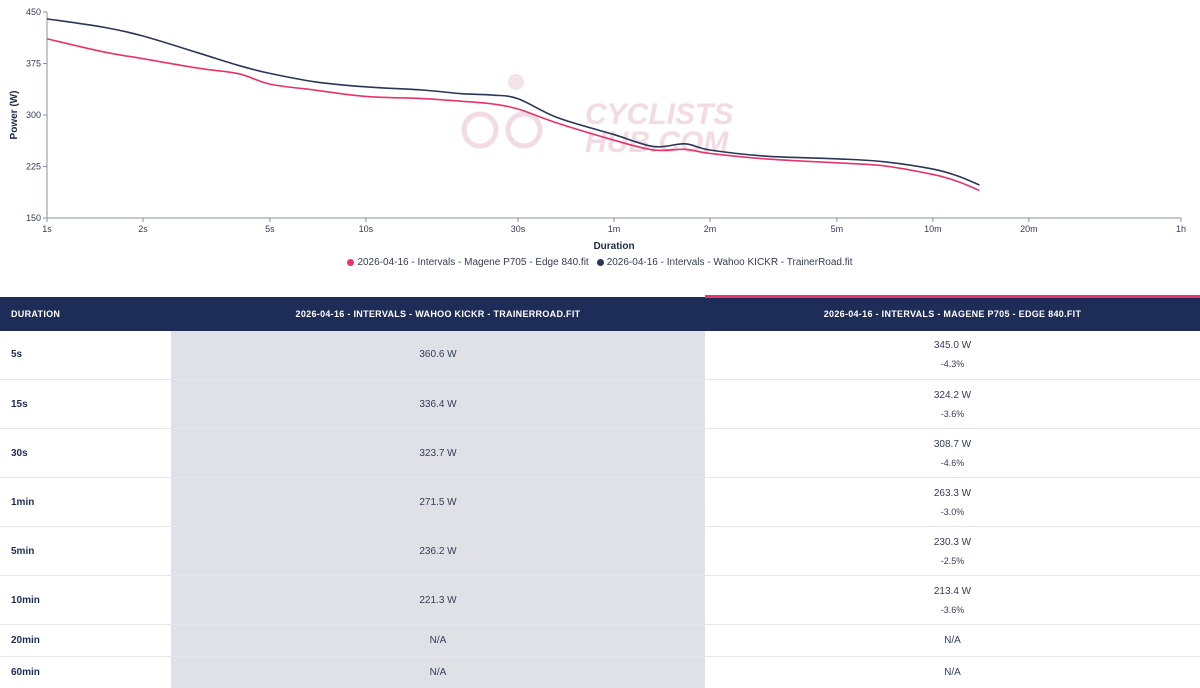  I want to click on table-row: 20min N/A N/A, so click(600, 640).